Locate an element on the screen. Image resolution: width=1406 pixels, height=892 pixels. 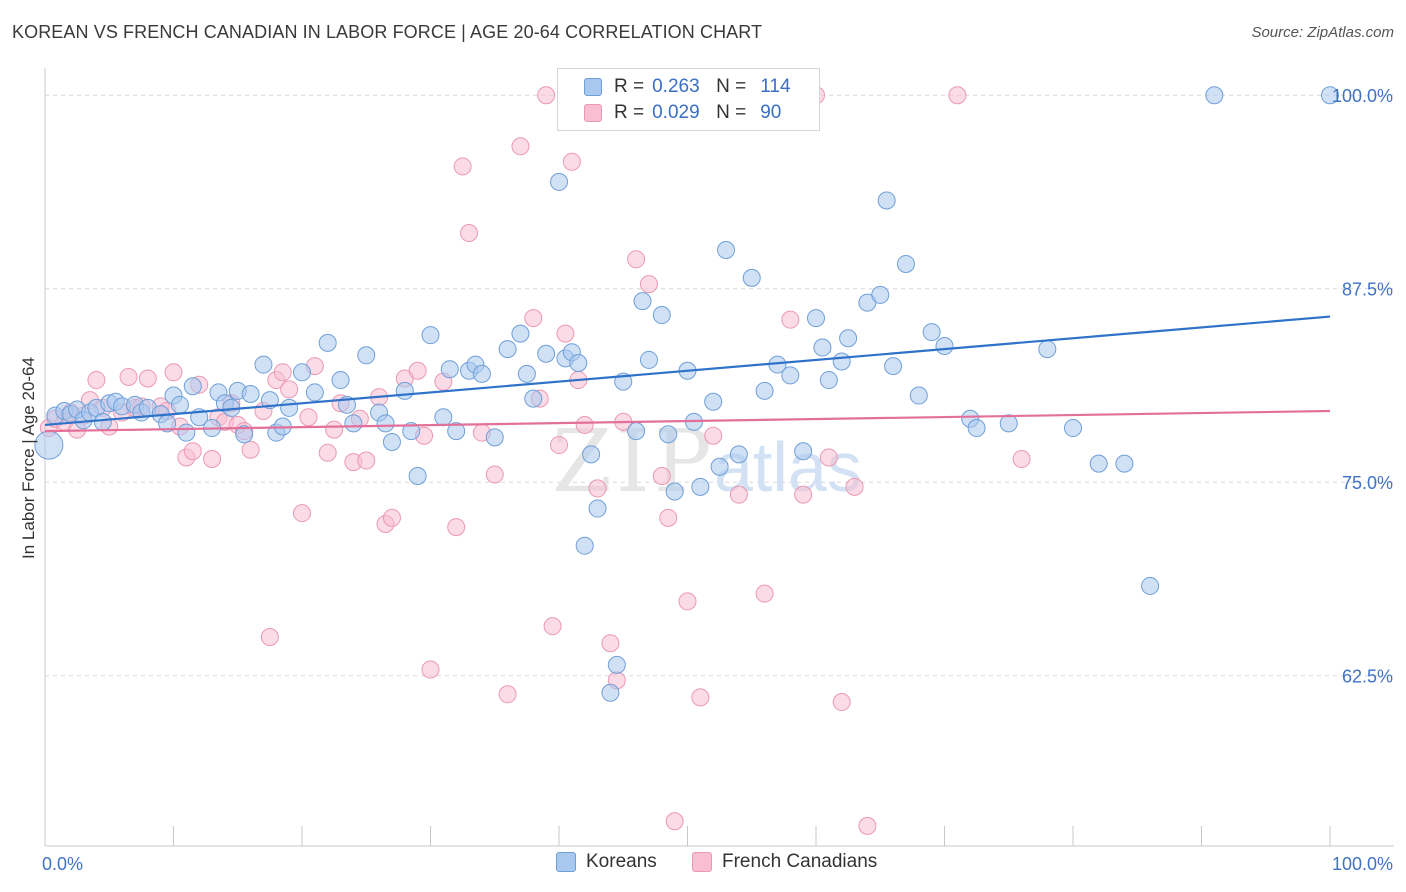
trend-lines is located at coordinates (687, 374).